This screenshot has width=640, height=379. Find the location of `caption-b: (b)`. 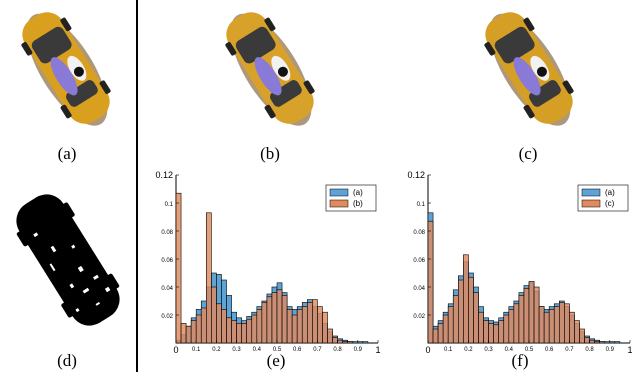

caption-b: (b) is located at coordinates (270, 153).